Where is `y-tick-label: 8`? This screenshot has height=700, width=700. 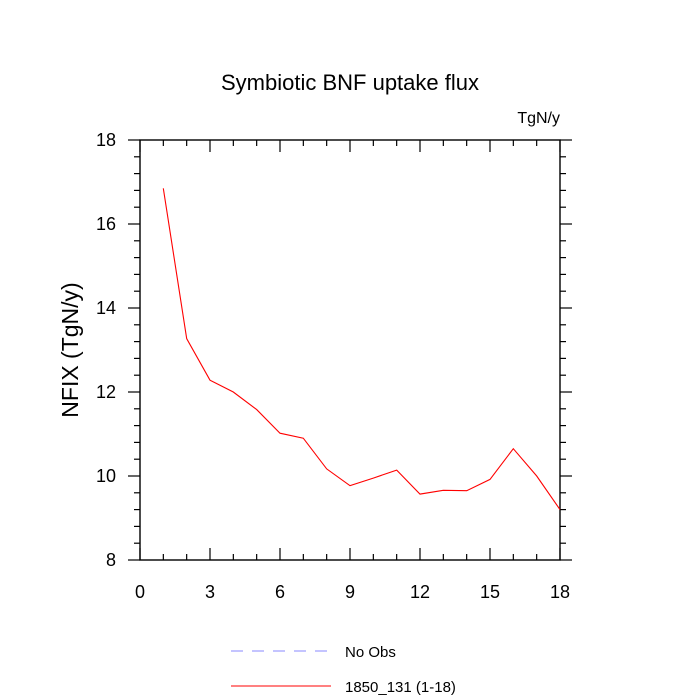
y-tick-label: 8 is located at coordinates (111, 560).